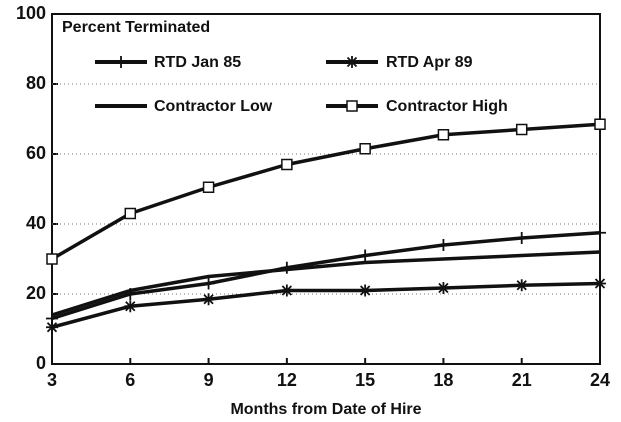 Image resolution: width=621 pixels, height=422 pixels. What do you see at coordinates (325, 409) in the screenshot?
I see `x-axis-label: Months from Date of Hire` at bounding box center [325, 409].